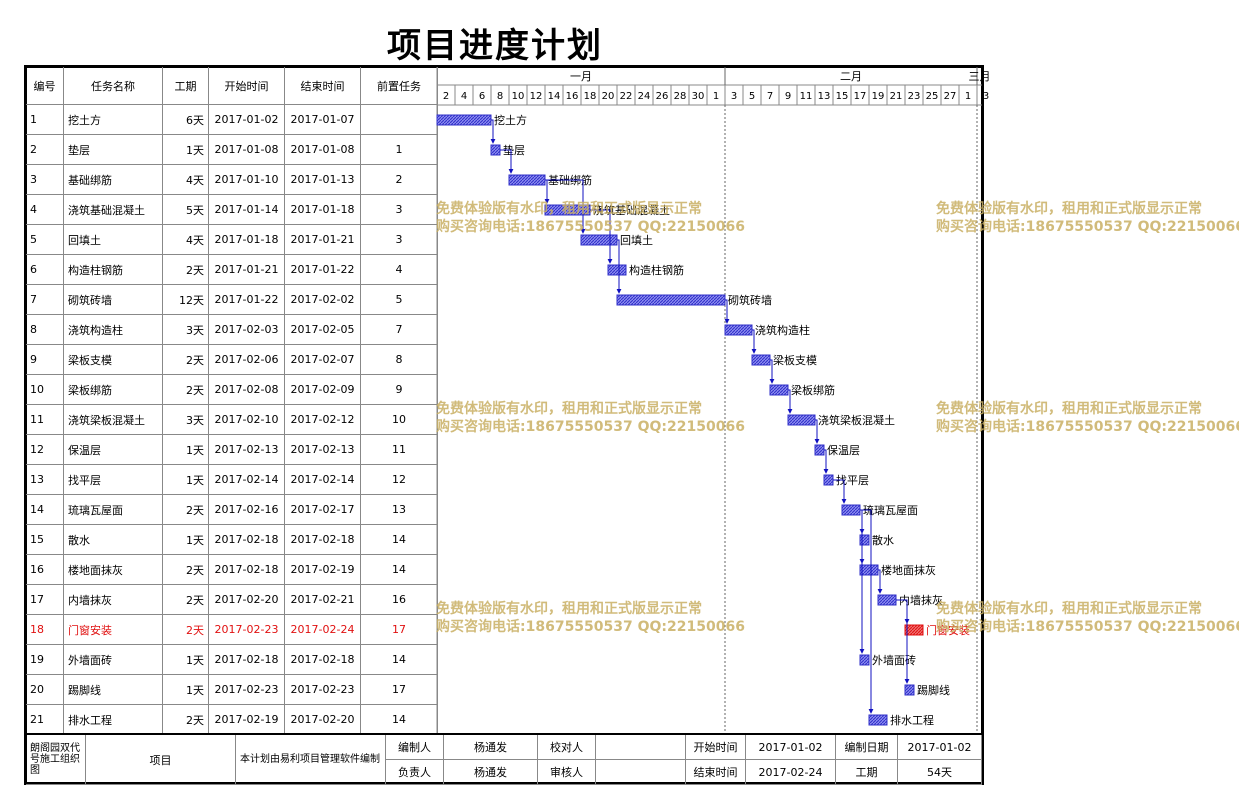  Describe the element at coordinates (323, 360) in the screenshot. I see `cell-end: 2017-02-07` at that location.